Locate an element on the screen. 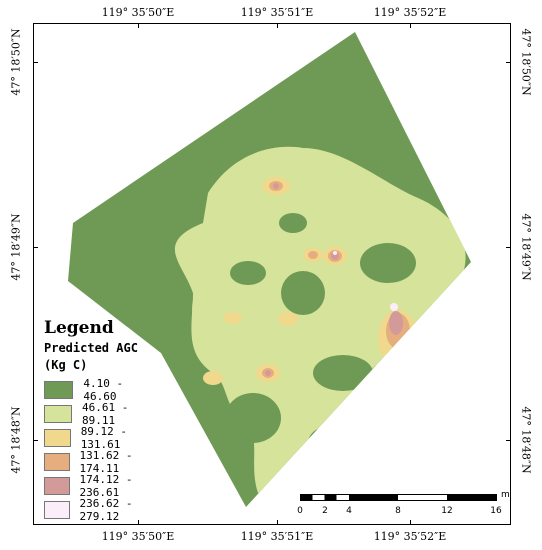 The height and width of the screenshot is (550, 542). class-6-patches is located at coordinates (365, 281).